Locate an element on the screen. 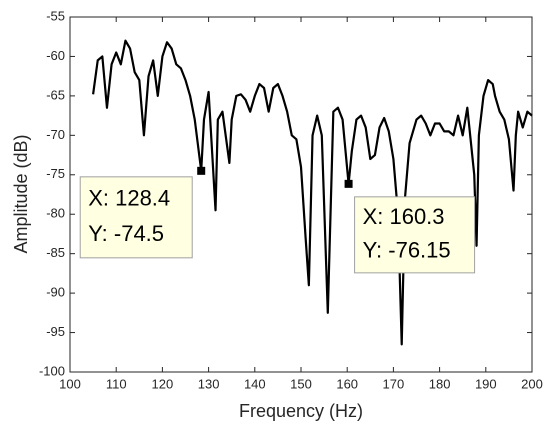 This screenshot has width=550, height=433. x-tick-label: 140 is located at coordinates (255, 383).